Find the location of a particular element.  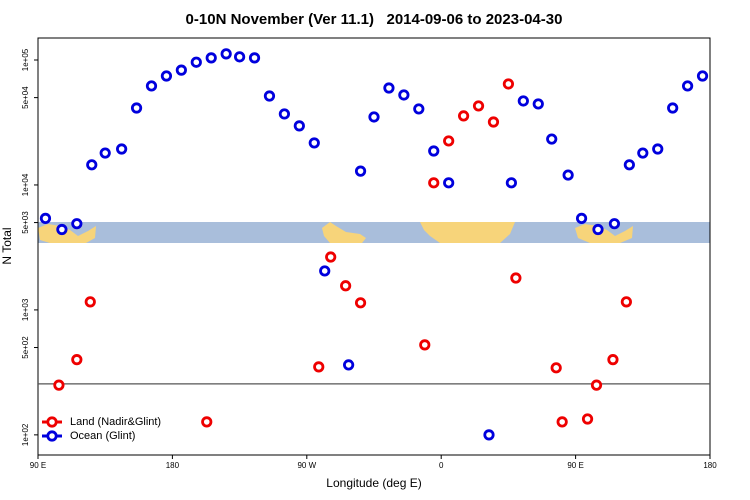

map-ocean is located at coordinates (374, 232).